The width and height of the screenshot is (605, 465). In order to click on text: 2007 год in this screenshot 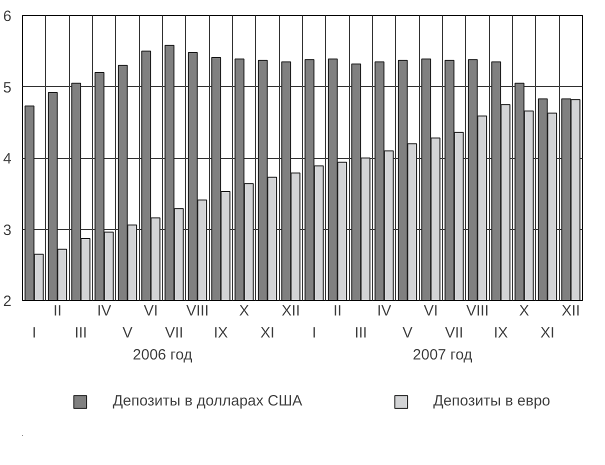, I will do `click(442, 355)`.